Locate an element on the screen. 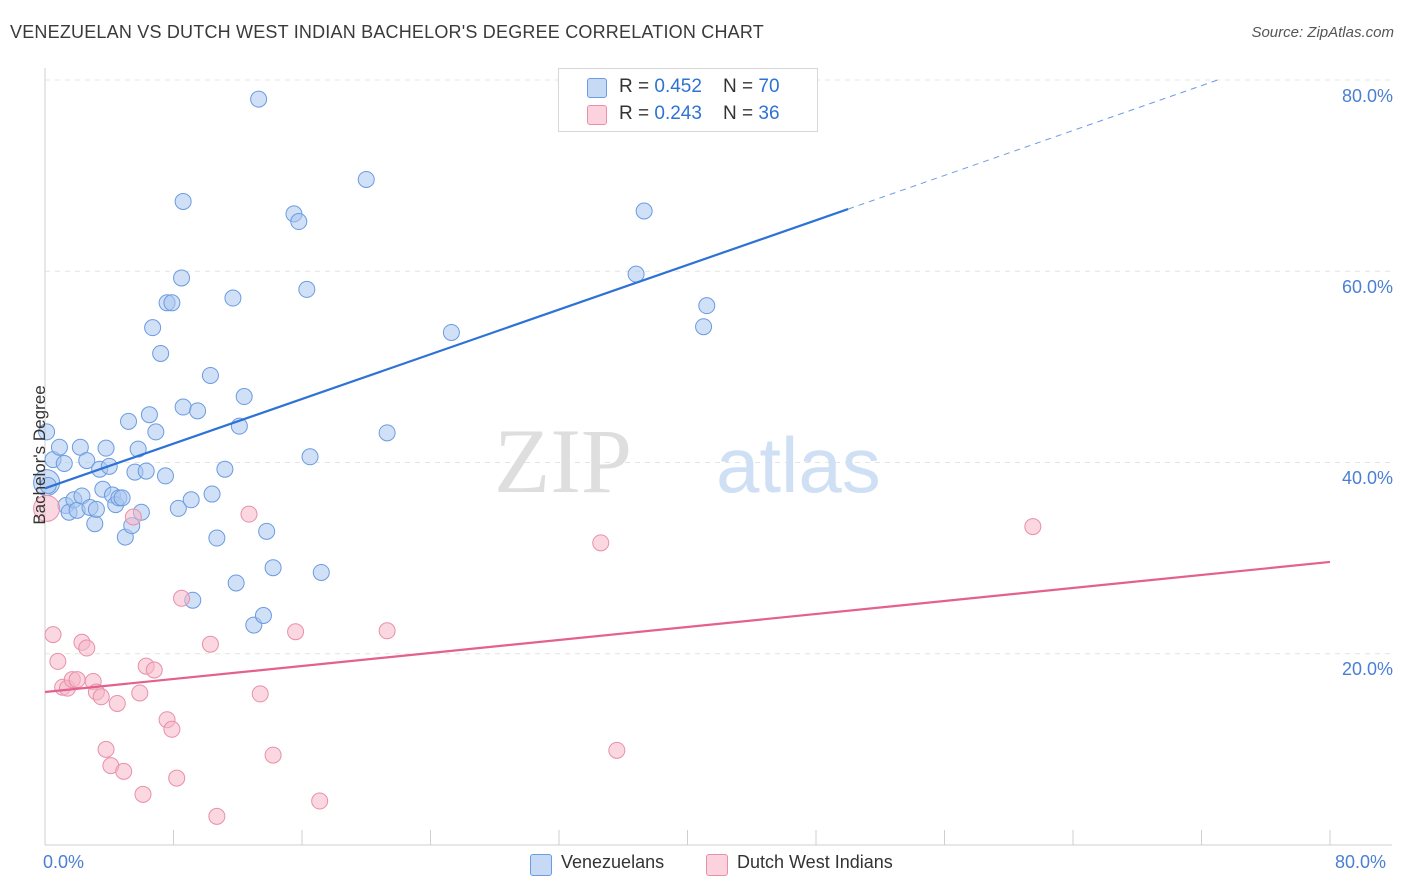 Image resolution: width=1406 pixels, height=892 pixels. r-value: 0.243 is located at coordinates (678, 113).